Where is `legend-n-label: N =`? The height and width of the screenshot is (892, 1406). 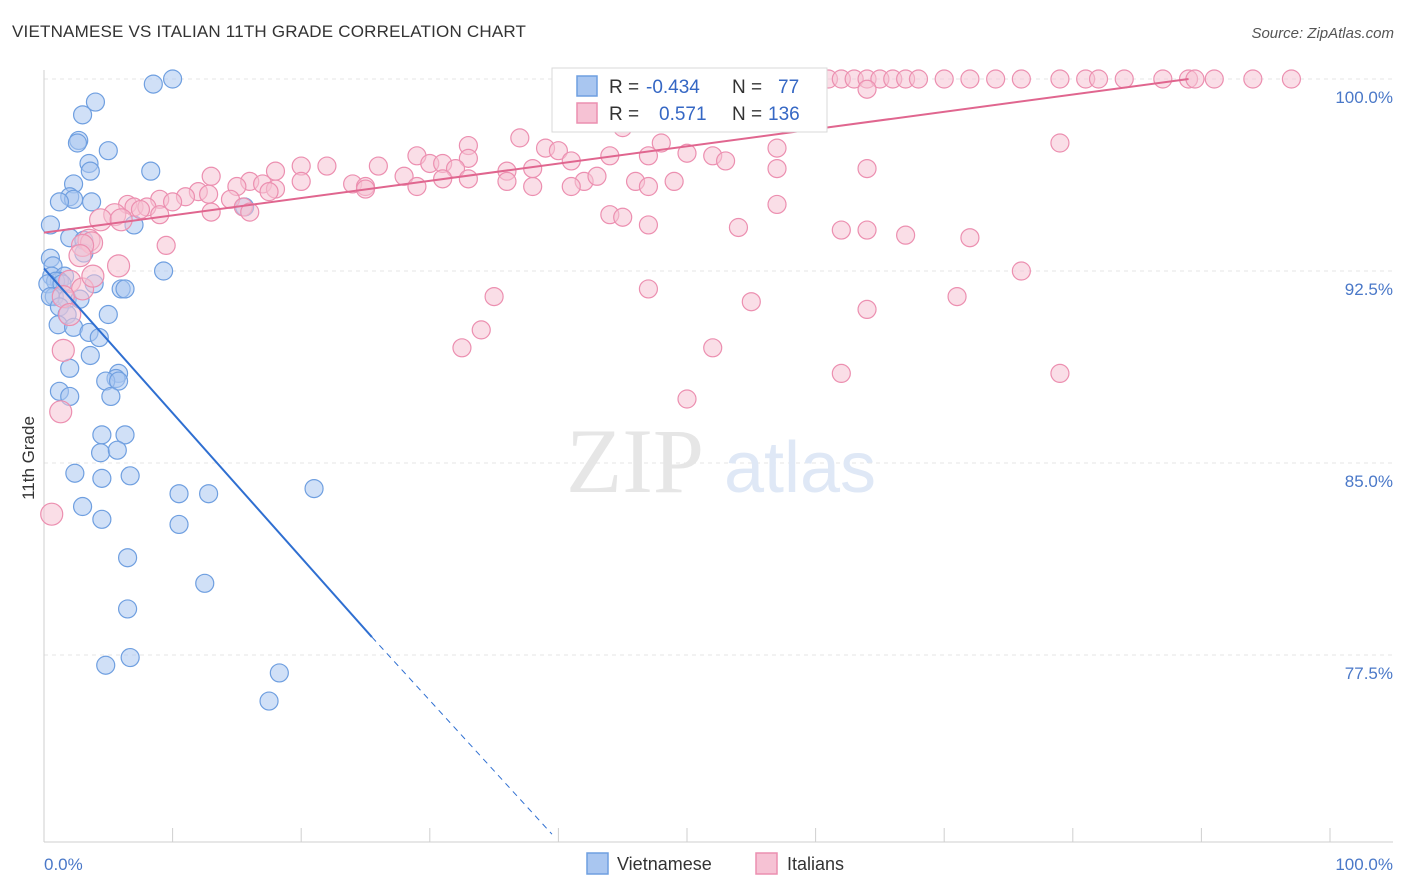 legend-n-label: N = is located at coordinates (747, 114).